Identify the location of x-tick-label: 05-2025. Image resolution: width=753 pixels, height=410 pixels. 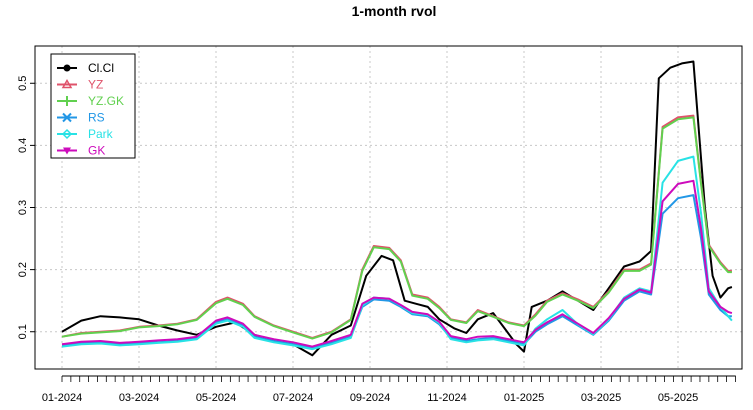
(678, 398).